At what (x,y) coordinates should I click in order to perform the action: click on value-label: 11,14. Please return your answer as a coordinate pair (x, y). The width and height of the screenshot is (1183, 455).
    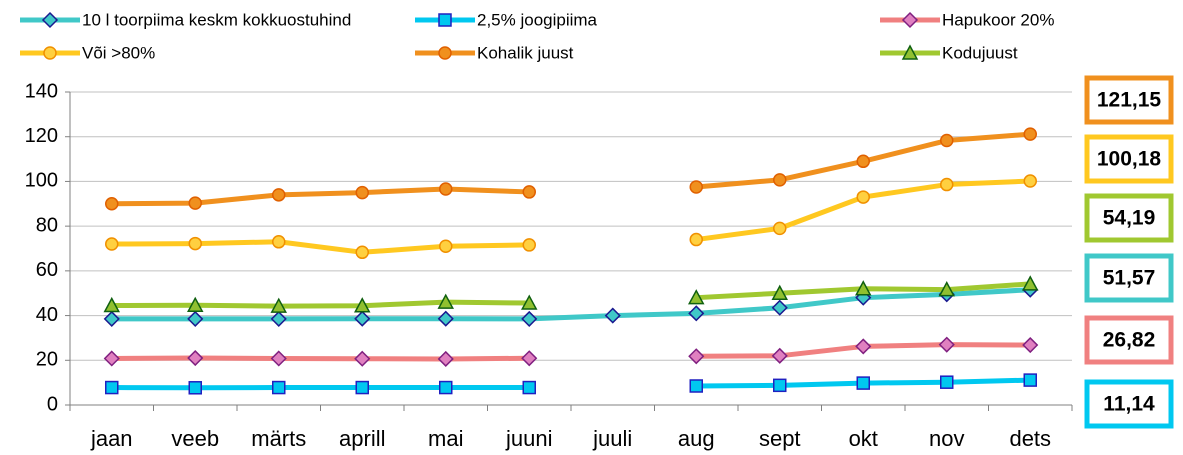
    Looking at the image, I should click on (1129, 404).